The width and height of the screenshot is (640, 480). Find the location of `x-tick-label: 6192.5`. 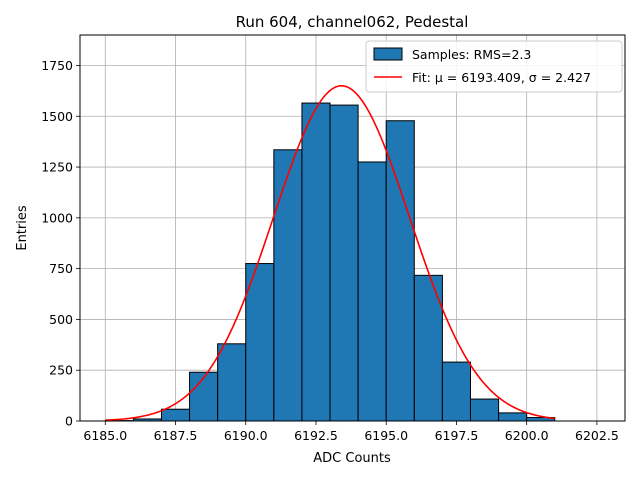

x-tick-label: 6192.5 is located at coordinates (316, 435).